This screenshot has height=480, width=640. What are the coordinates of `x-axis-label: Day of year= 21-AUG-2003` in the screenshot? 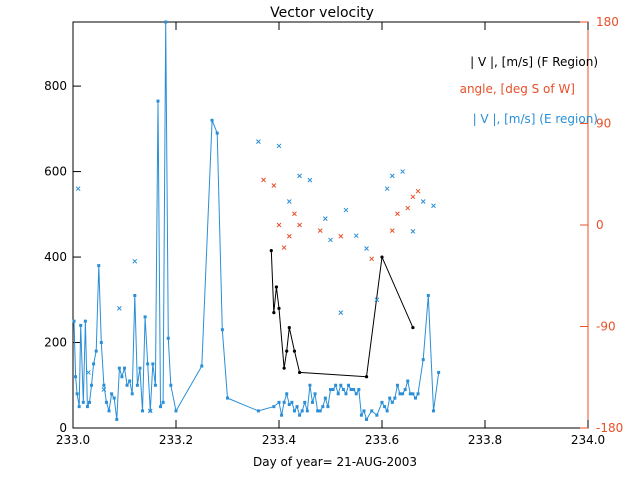 It's located at (335, 462).